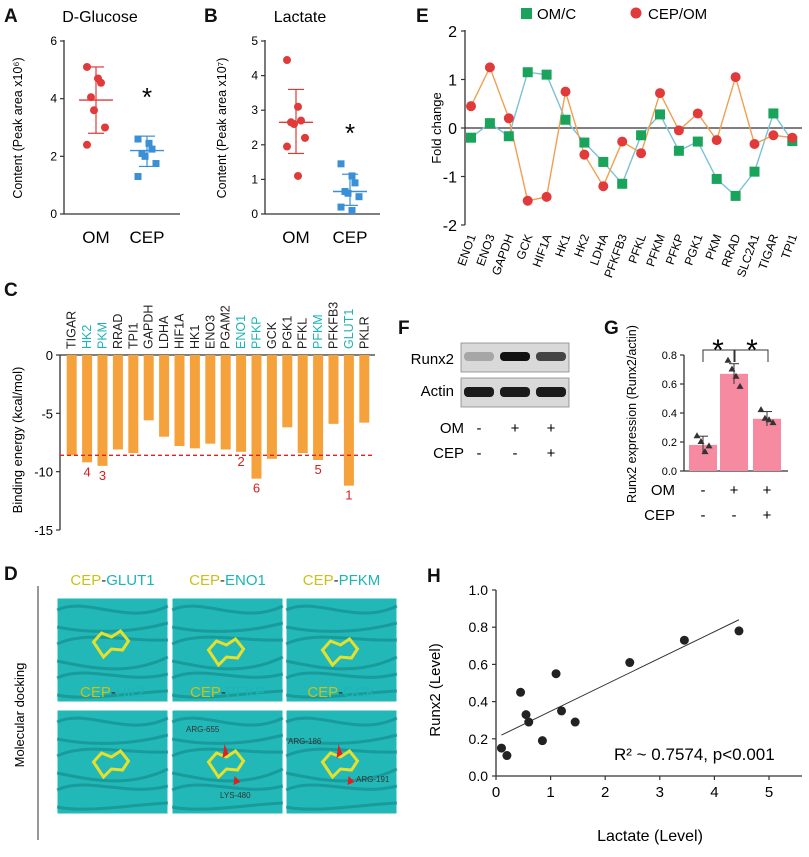 Image resolution: width=809 pixels, height=857 pixels. I want to click on panel-c-ylabel: Binding energy (kcal/mol), so click(17, 440).